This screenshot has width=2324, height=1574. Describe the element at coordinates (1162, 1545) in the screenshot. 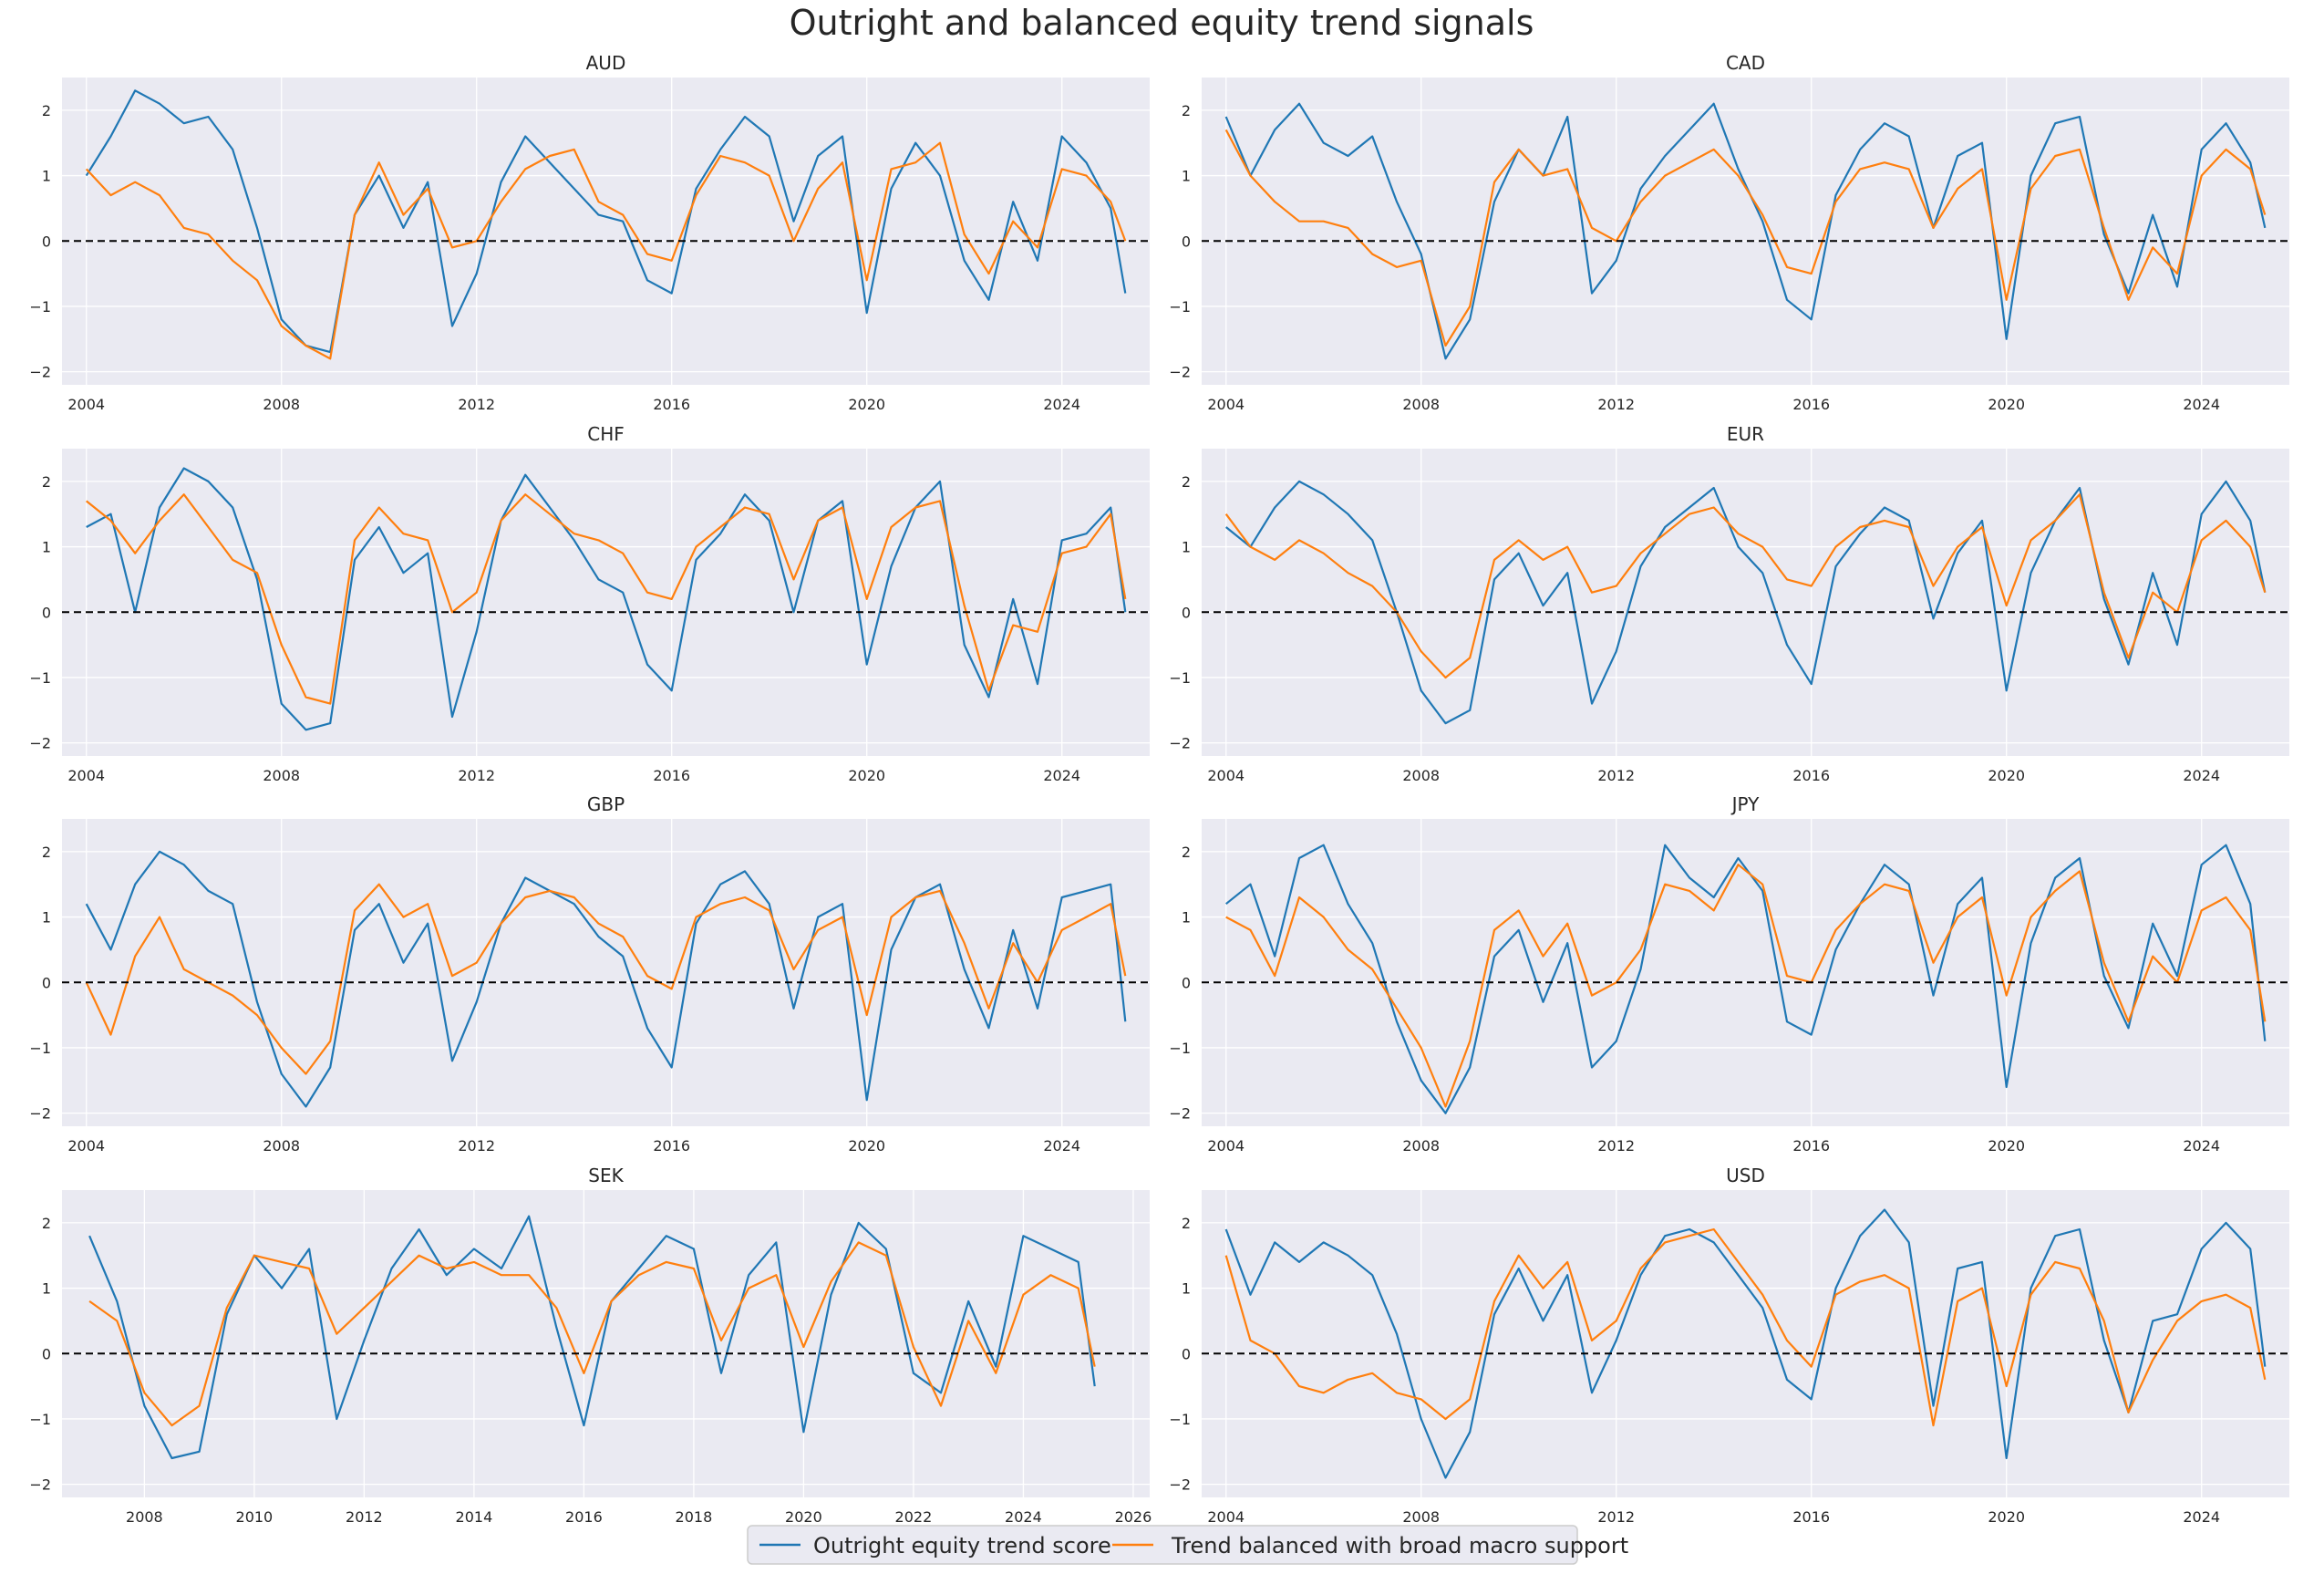

I see `legend-frame` at that location.